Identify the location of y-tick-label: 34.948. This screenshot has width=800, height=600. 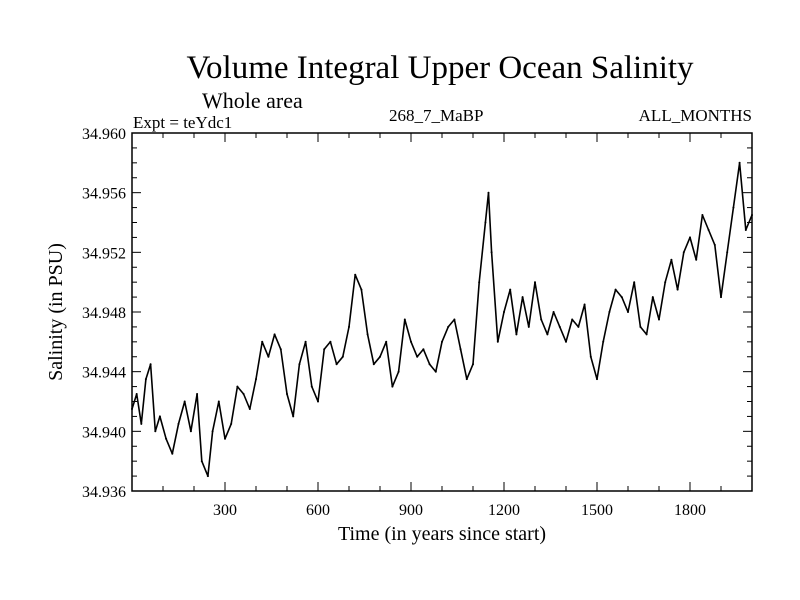
(104, 313).